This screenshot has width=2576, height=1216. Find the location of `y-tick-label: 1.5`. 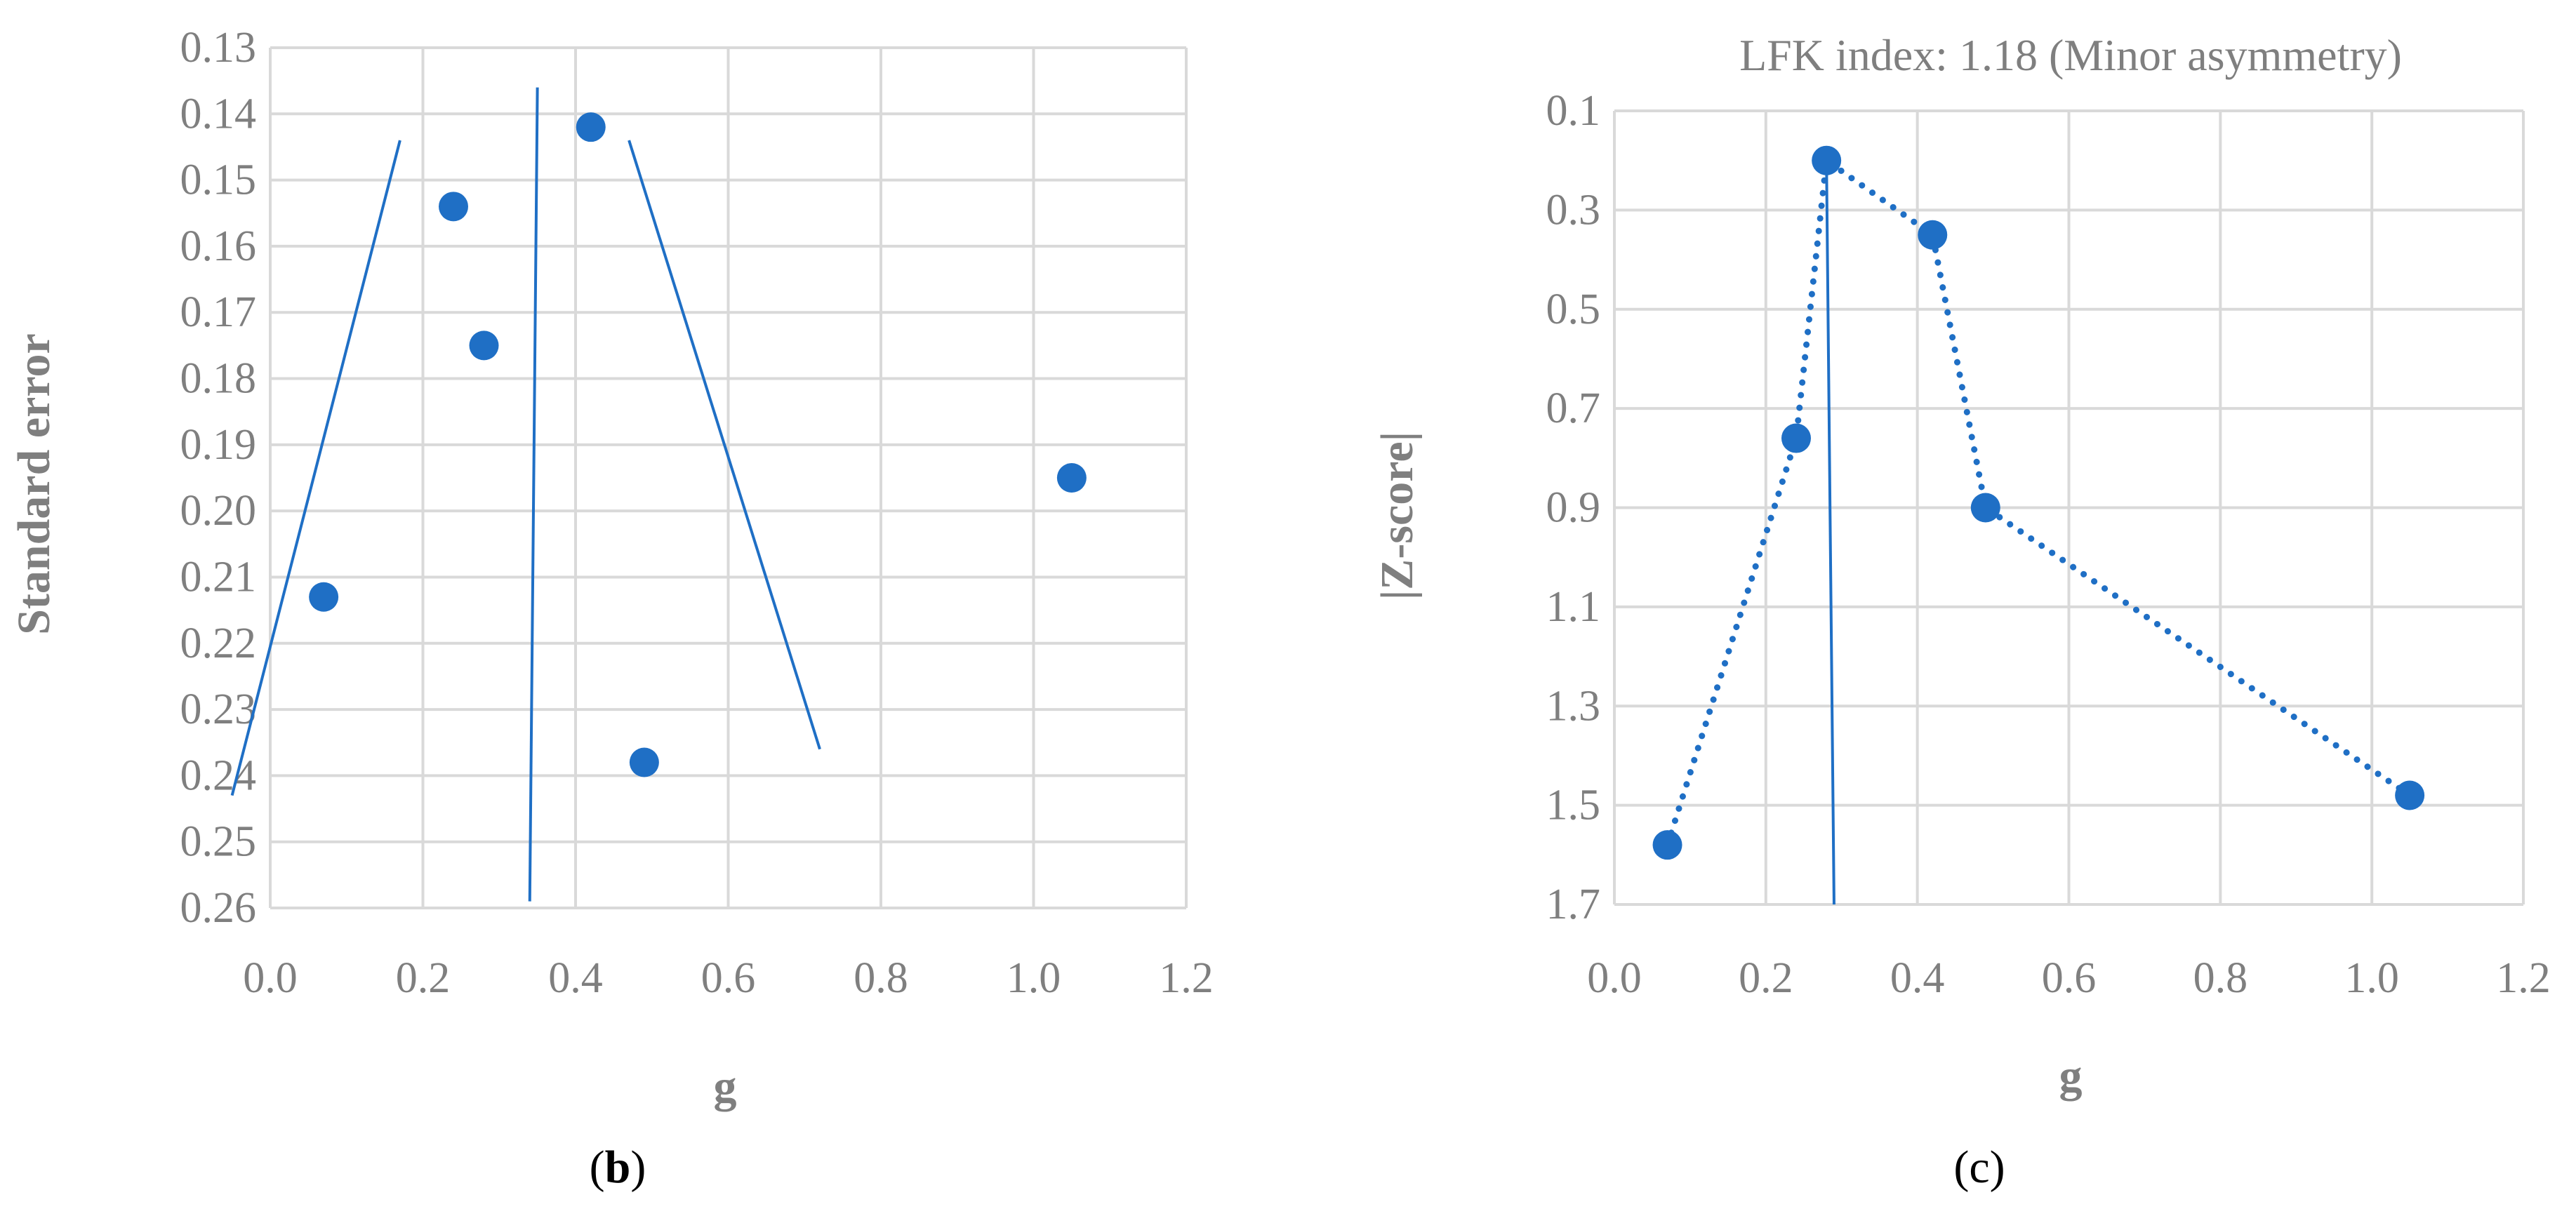

y-tick-label: 1.5 is located at coordinates (1574, 806).